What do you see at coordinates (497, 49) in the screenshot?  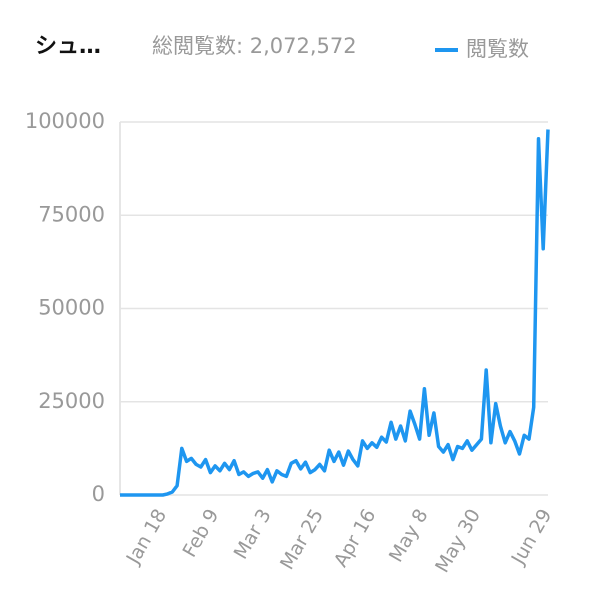 I see `legend-label: 閲覧数` at bounding box center [497, 49].